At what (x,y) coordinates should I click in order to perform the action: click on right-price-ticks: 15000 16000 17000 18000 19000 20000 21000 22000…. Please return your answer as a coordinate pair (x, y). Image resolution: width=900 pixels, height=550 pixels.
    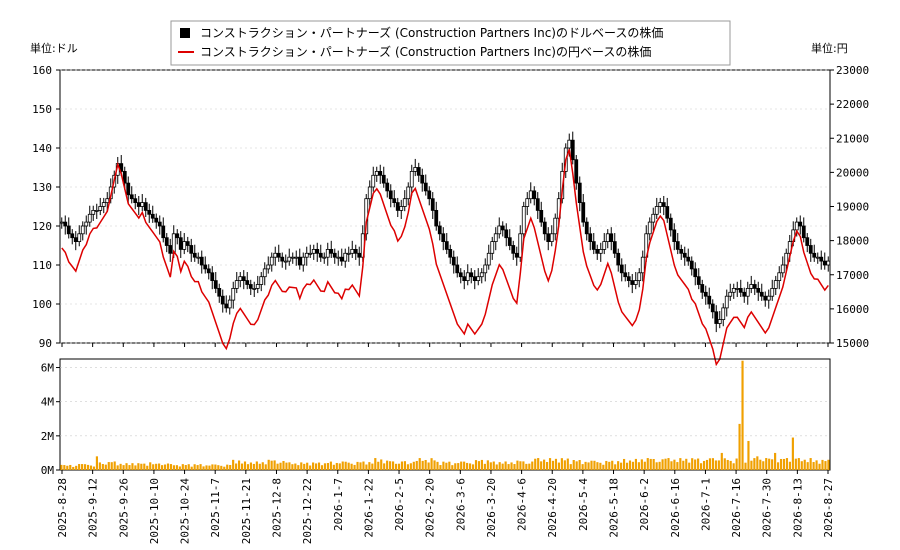
    Looking at the image, I should click on (849, 207).